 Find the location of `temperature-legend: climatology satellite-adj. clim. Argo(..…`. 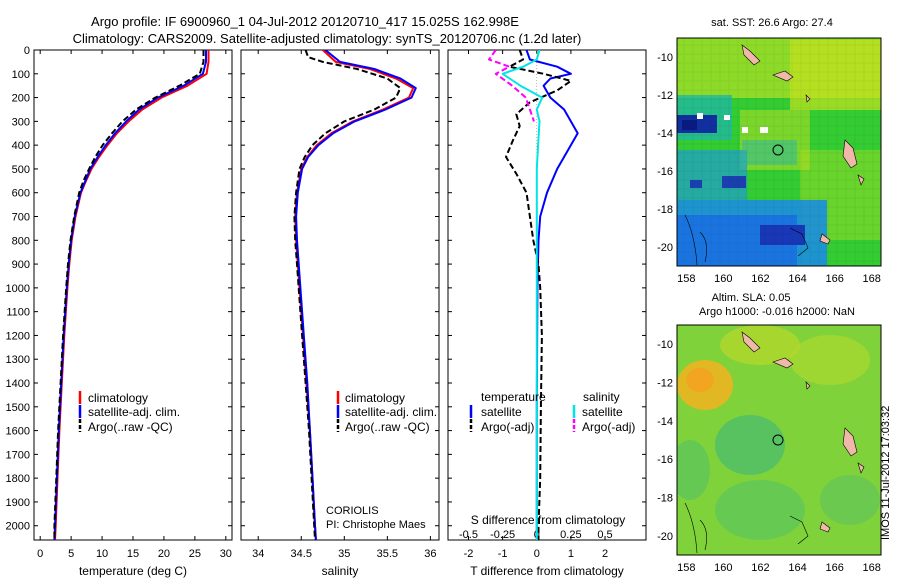

temperature-legend: climatology satellite-adj. clim. Argo(..… is located at coordinates (129, 412).